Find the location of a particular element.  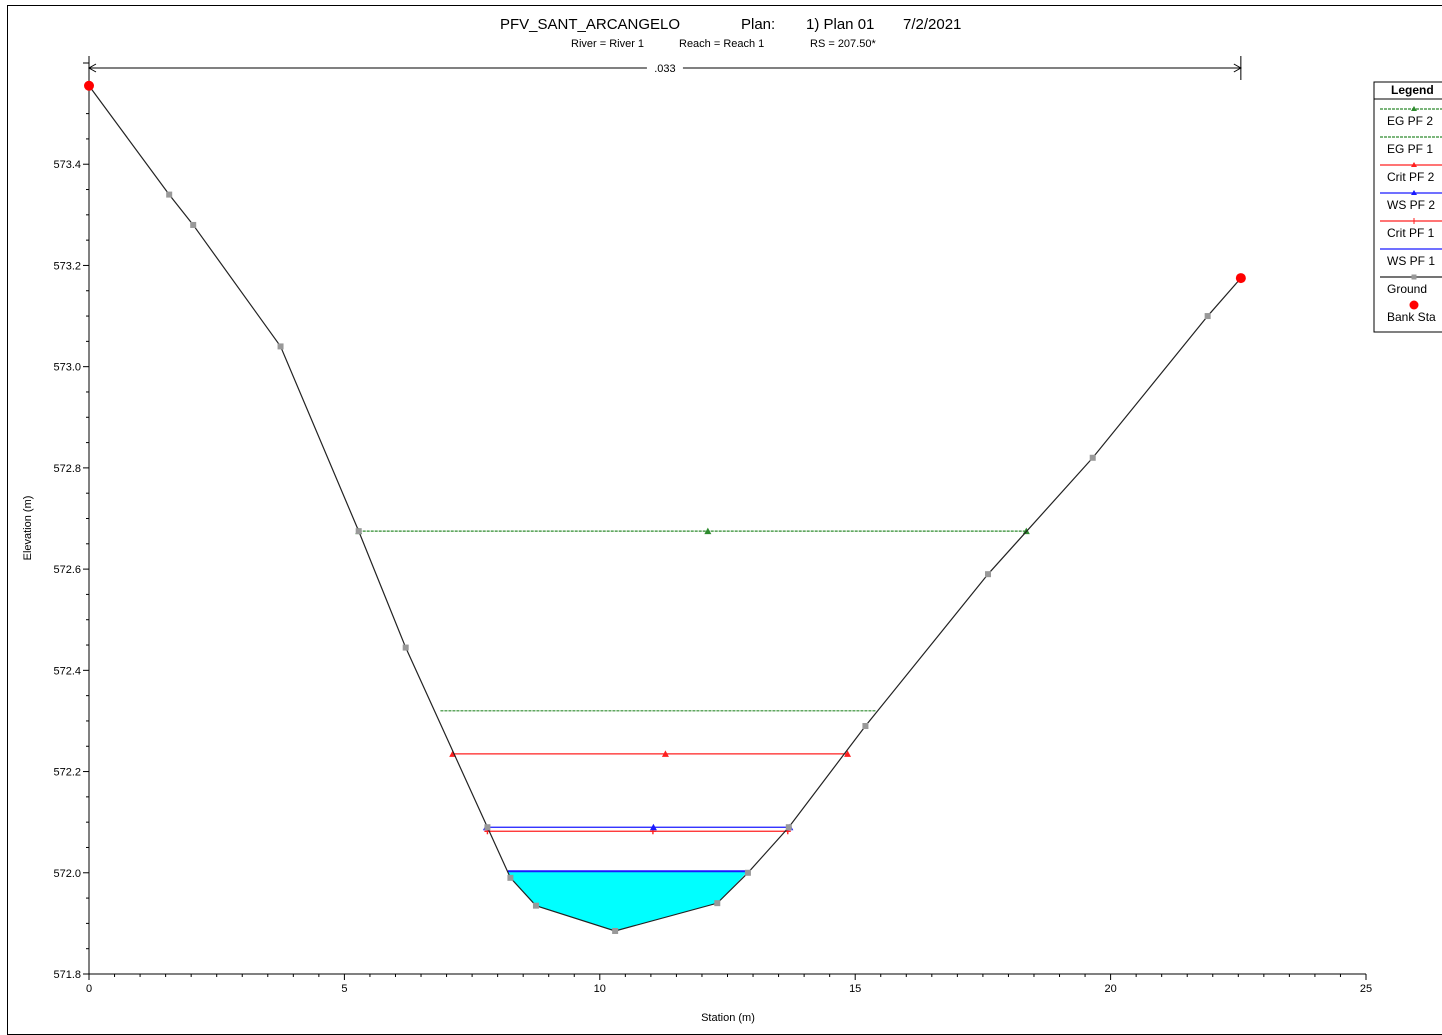

legend-entry-label: EG PF 1 is located at coordinates (1410, 149).